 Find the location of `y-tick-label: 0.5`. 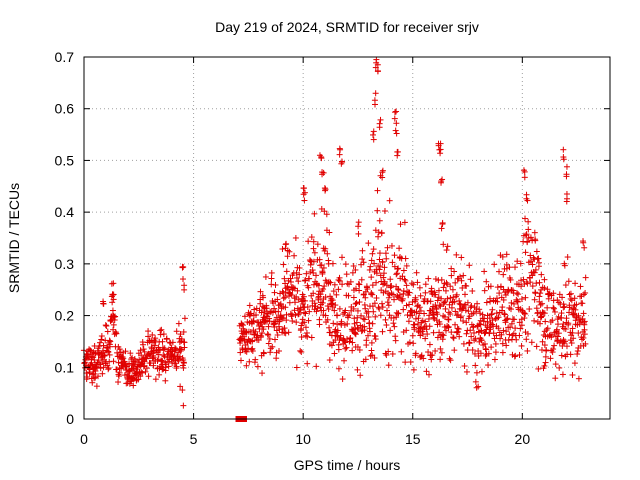

y-tick-label: 0.5 is located at coordinates (65, 160).